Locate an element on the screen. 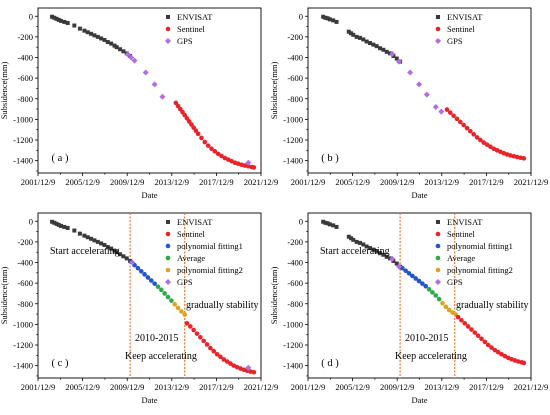  x-tick-label: 2005/12/9 is located at coordinates (82, 182).